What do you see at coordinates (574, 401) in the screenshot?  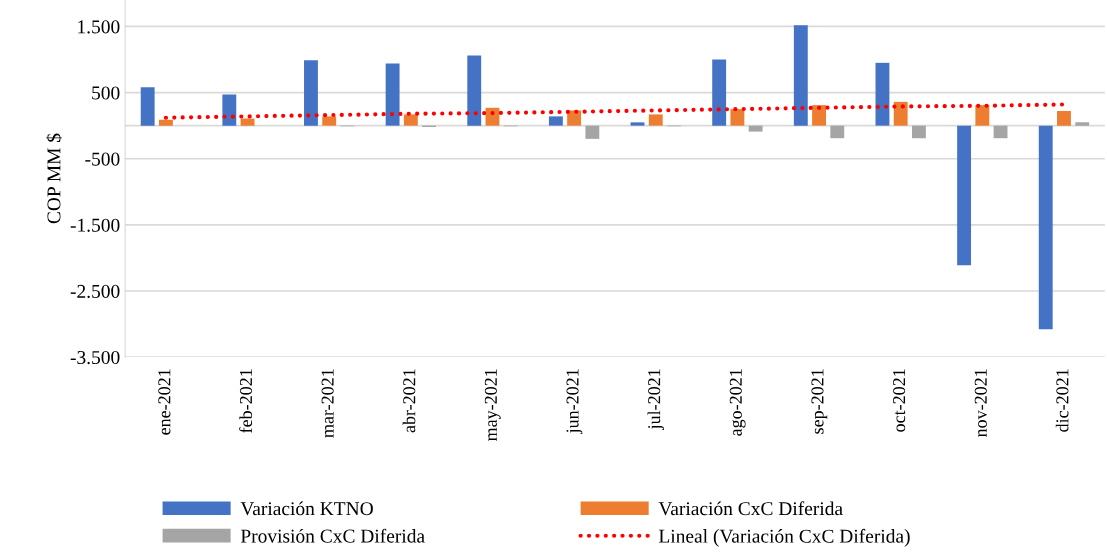 I see `x-tick-label: jun-2021` at bounding box center [574, 401].